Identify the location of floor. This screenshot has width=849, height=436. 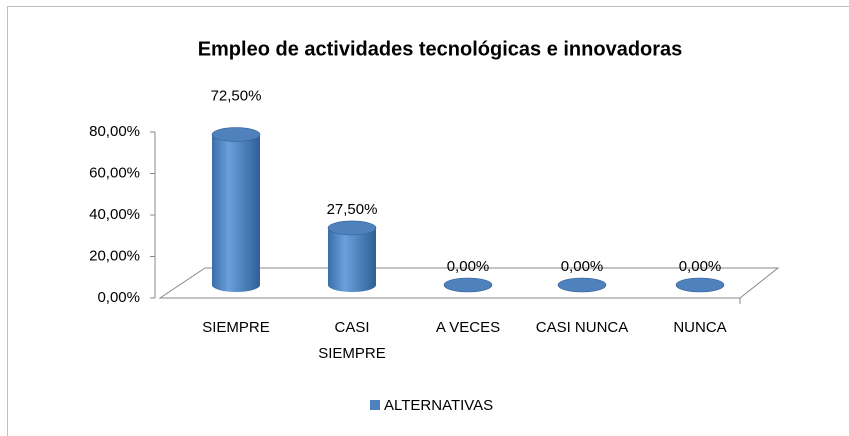
(469, 283).